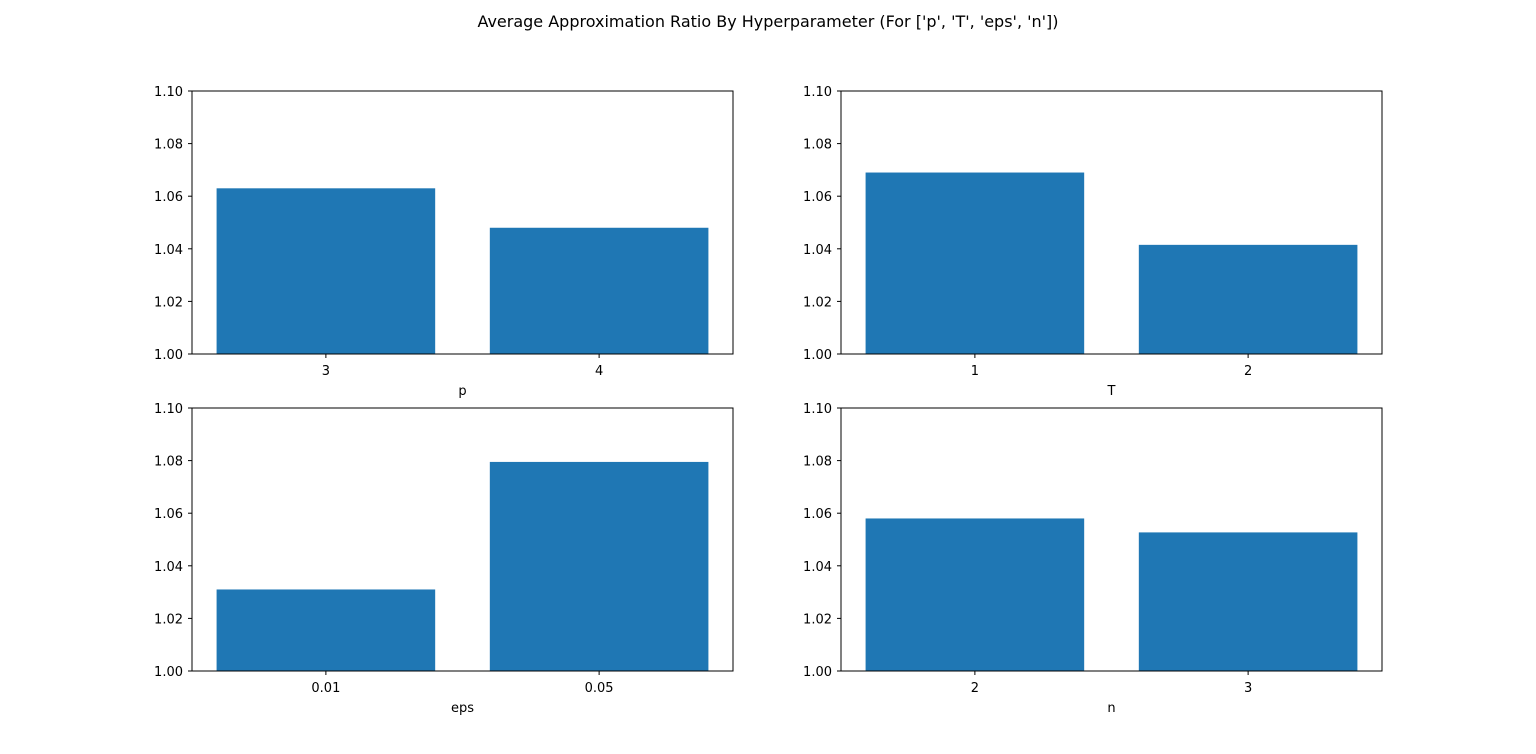  I want to click on x-tick-label: 4, so click(599, 371).